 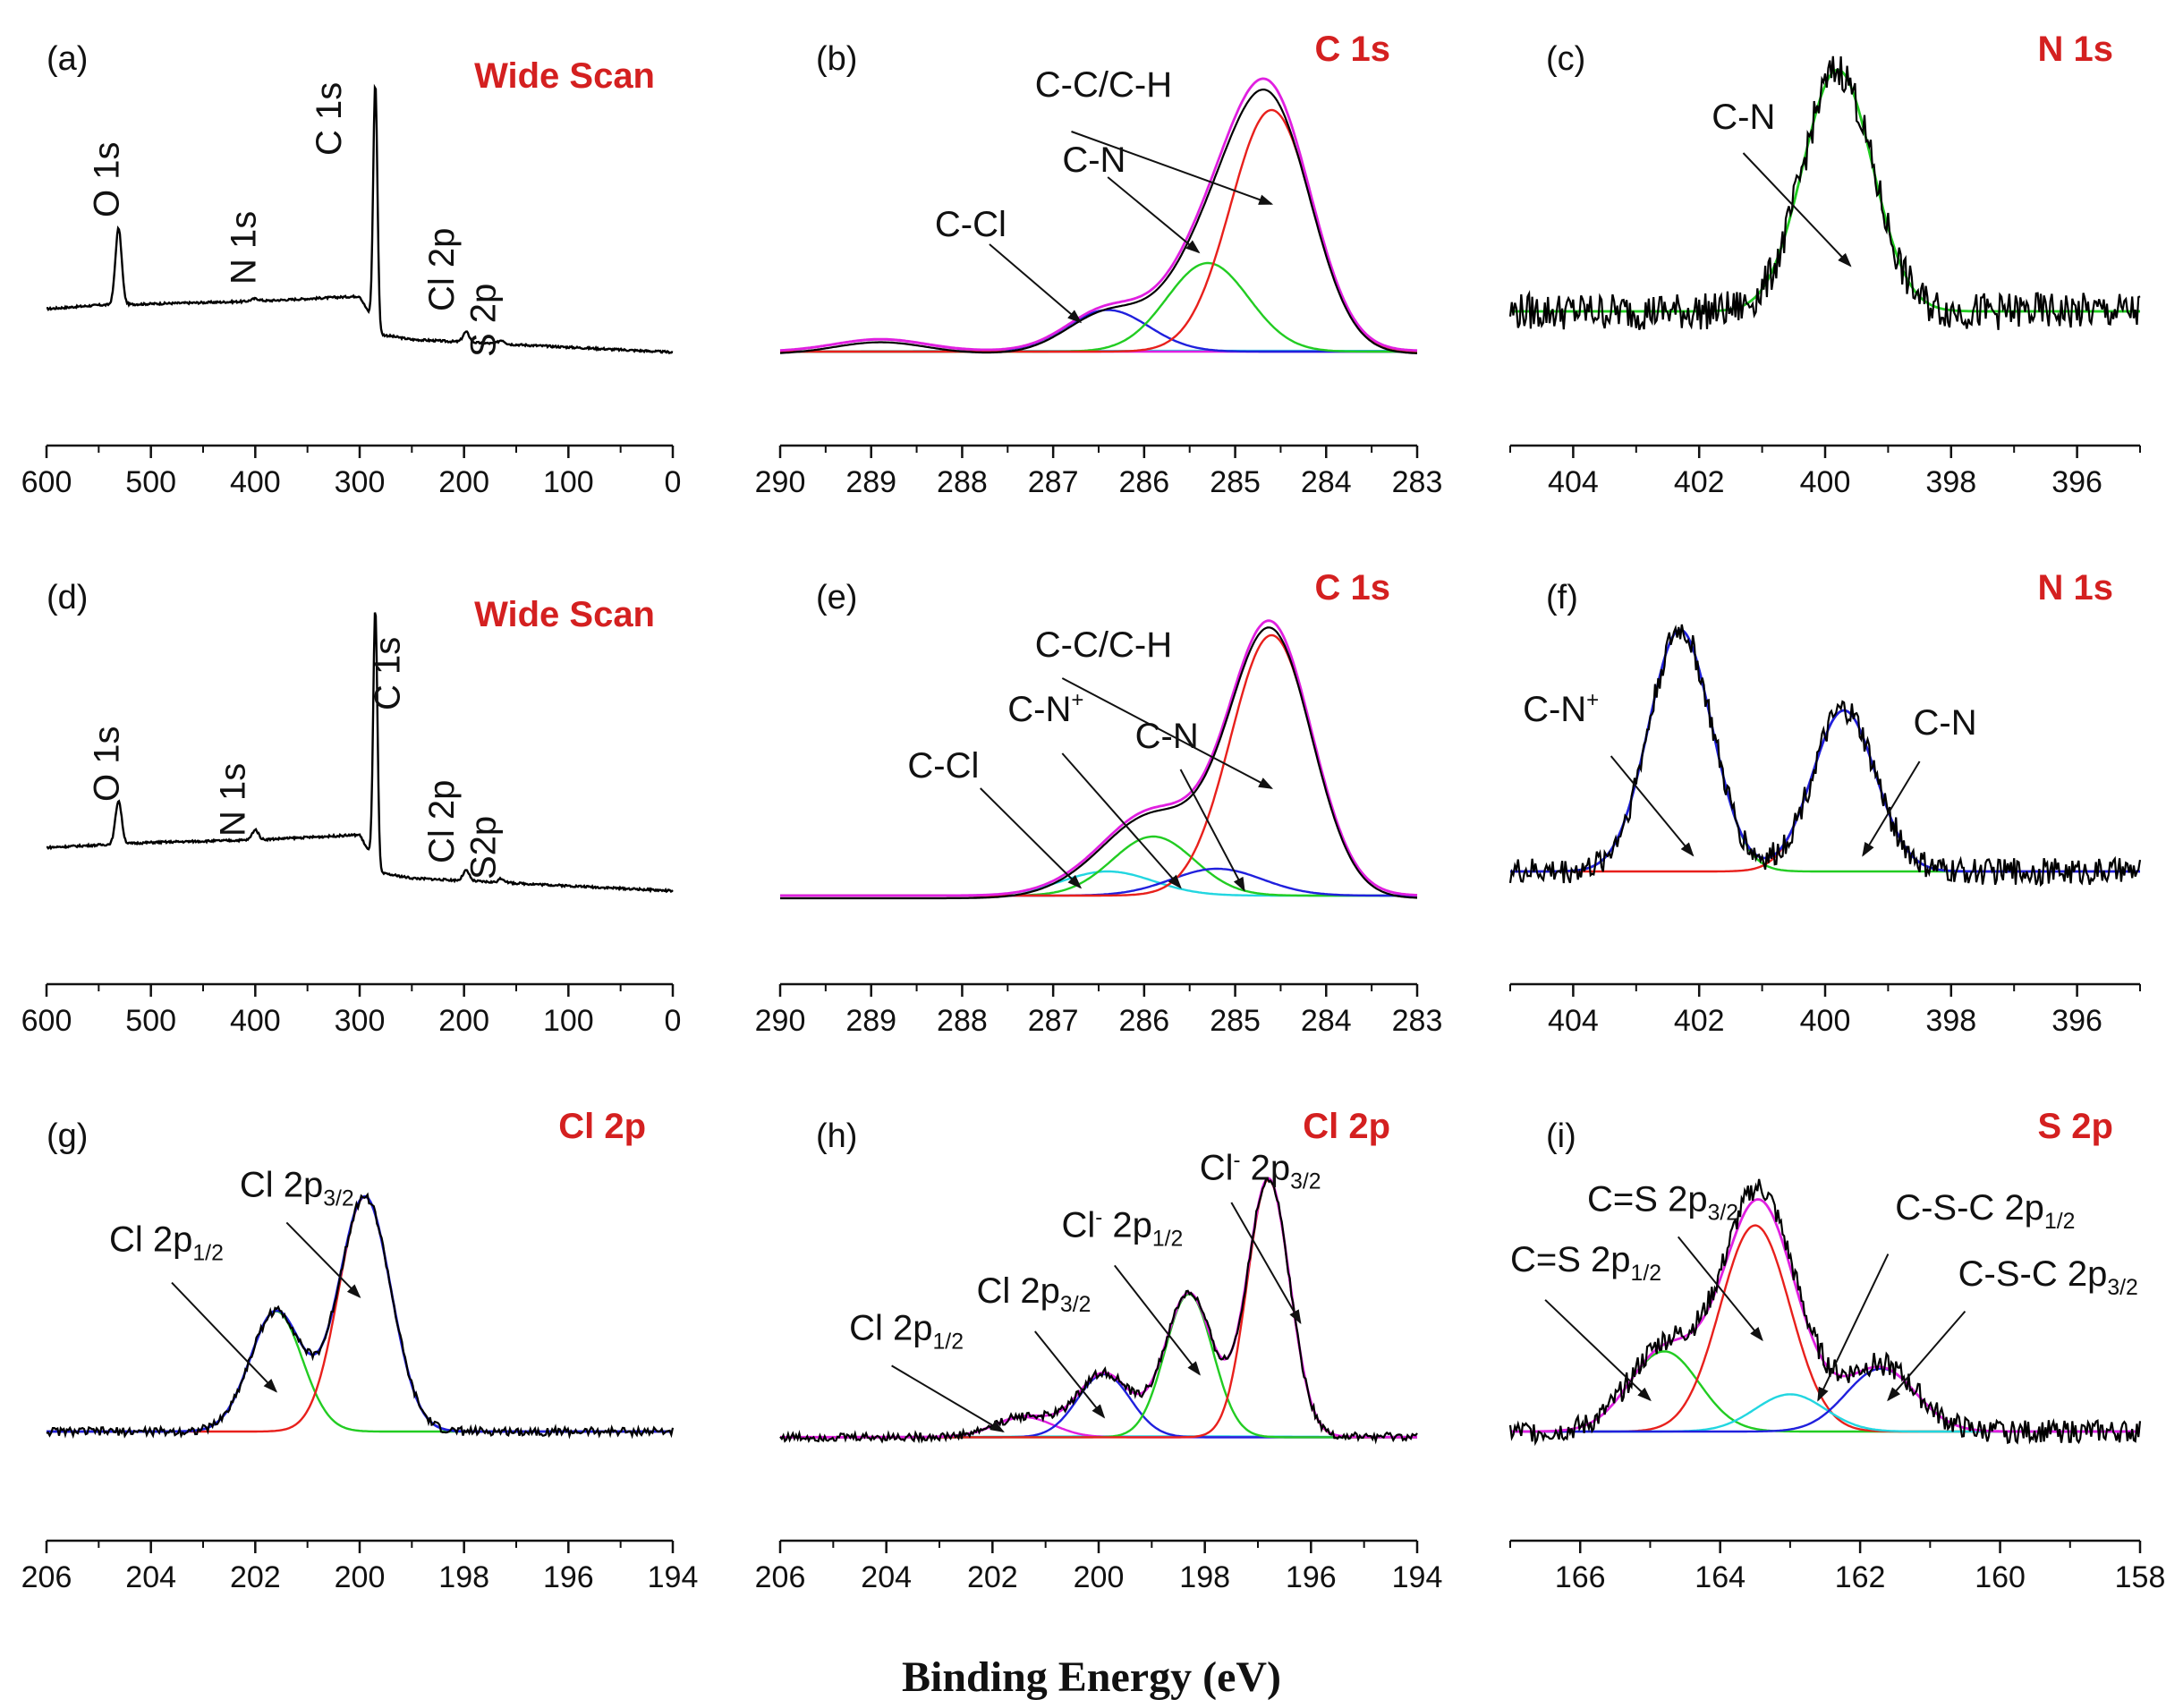 I want to click on peak-annotation: C-S-C 2p3/2, so click(x=2048, y=1277).